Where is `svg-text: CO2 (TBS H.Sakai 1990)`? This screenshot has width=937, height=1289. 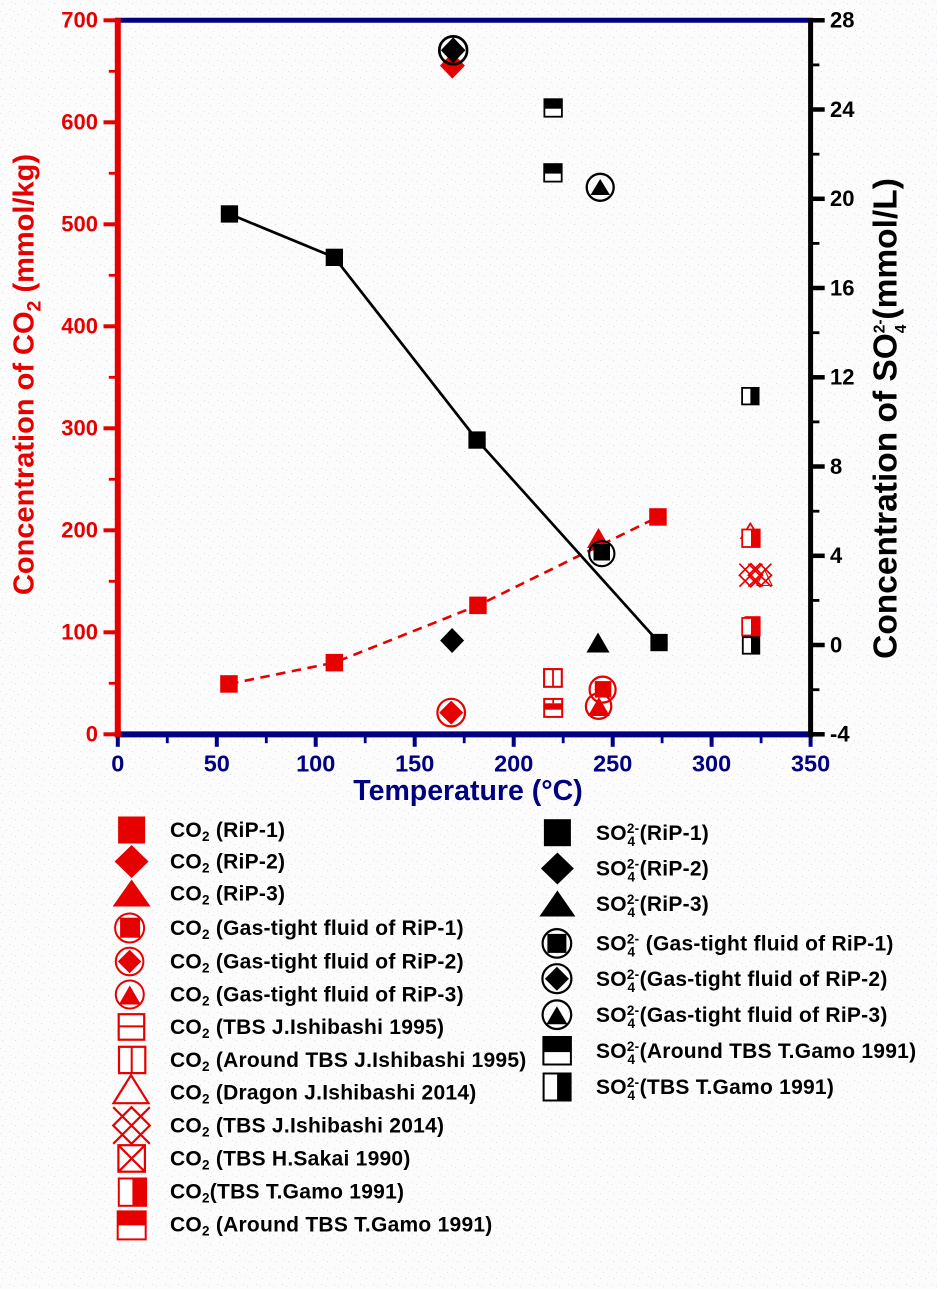 svg-text: CO2 (TBS H.Sakai 1990) is located at coordinates (290, 1160).